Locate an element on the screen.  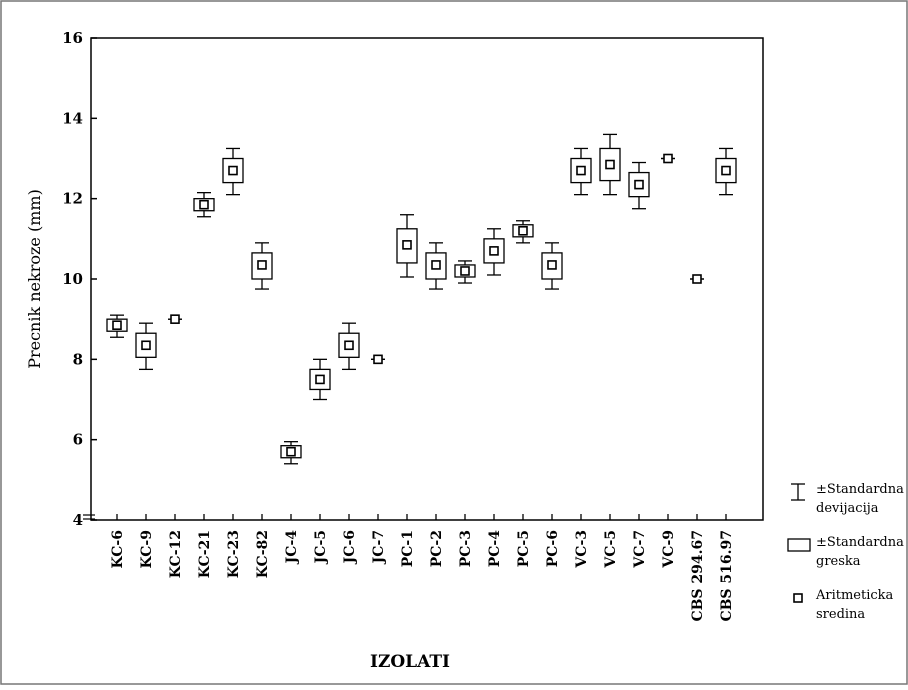
x-tick-label: PC-6 is located at coordinates (553, 548).